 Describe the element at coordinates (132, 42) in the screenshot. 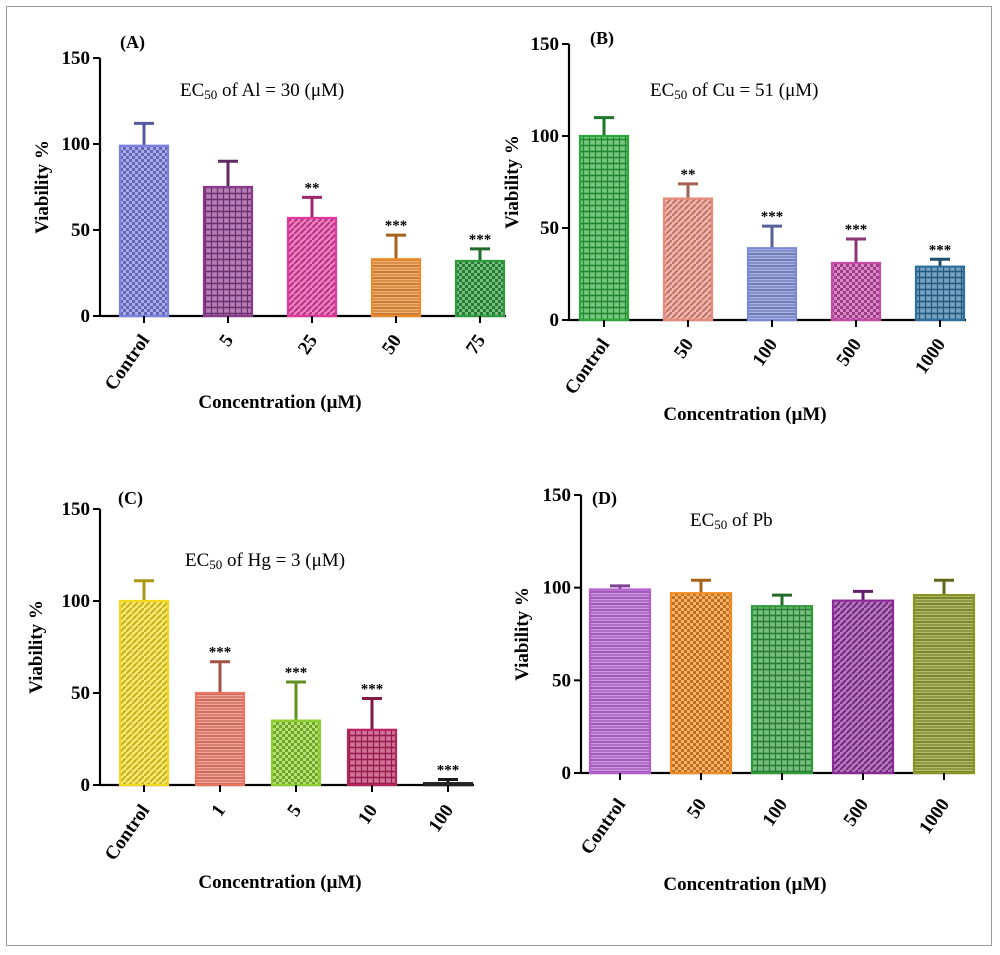

I see `panel-label: (A)` at that location.